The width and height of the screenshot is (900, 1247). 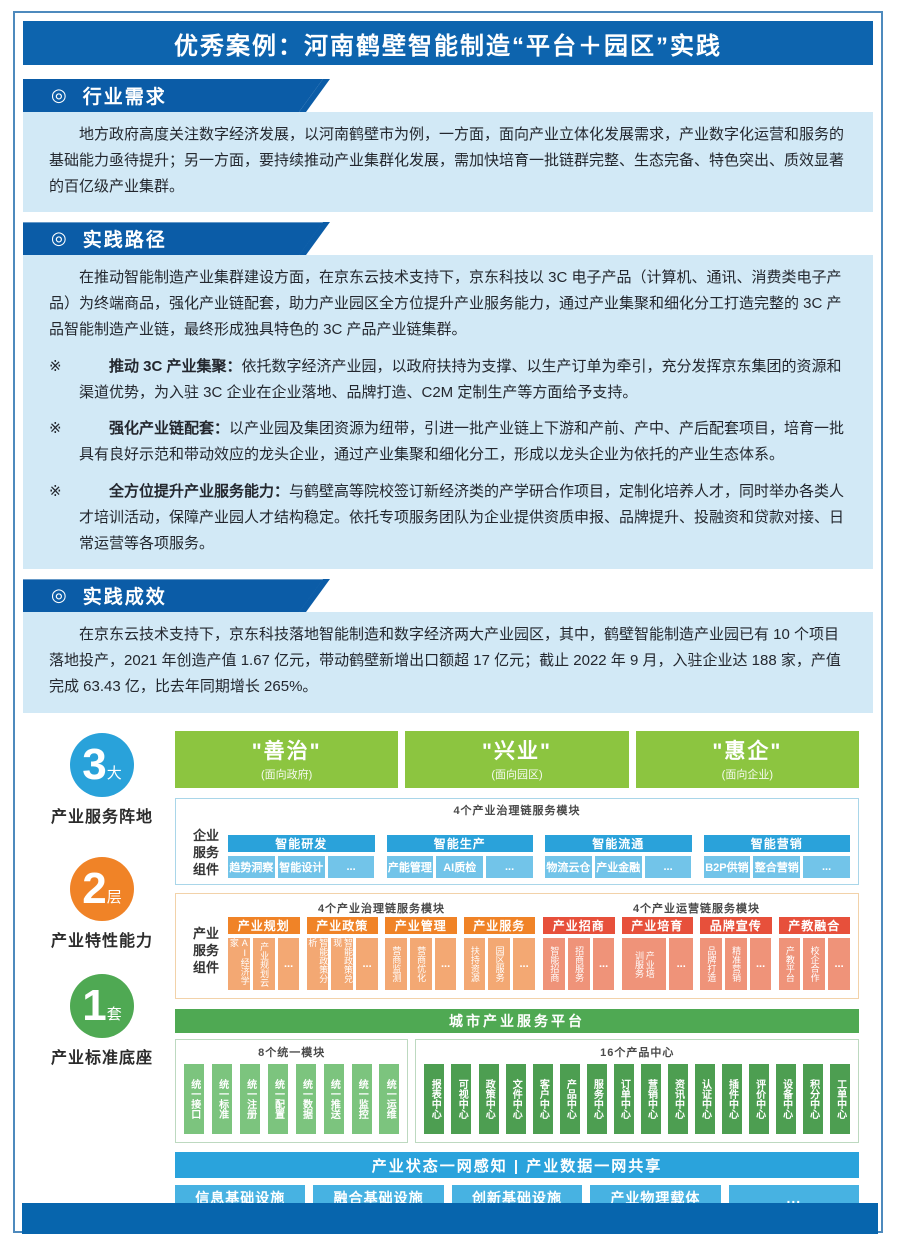 What do you see at coordinates (249, 1099) in the screenshot?
I see `unified-module: 统一注册` at bounding box center [249, 1099].